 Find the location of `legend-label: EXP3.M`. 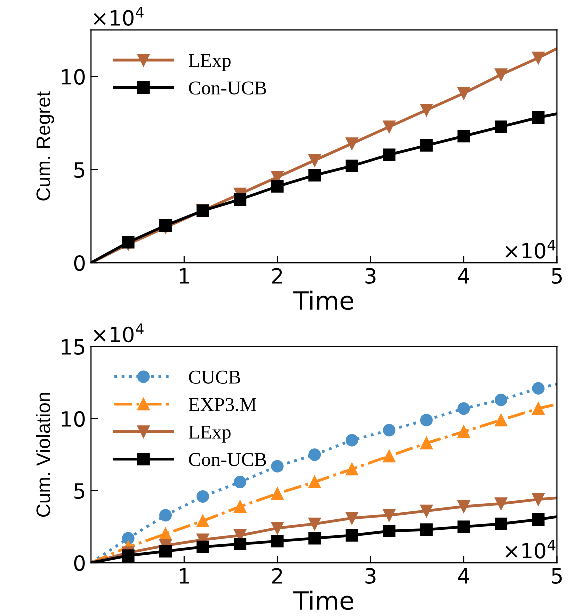

legend-label: EXP3.M is located at coordinates (222, 405).